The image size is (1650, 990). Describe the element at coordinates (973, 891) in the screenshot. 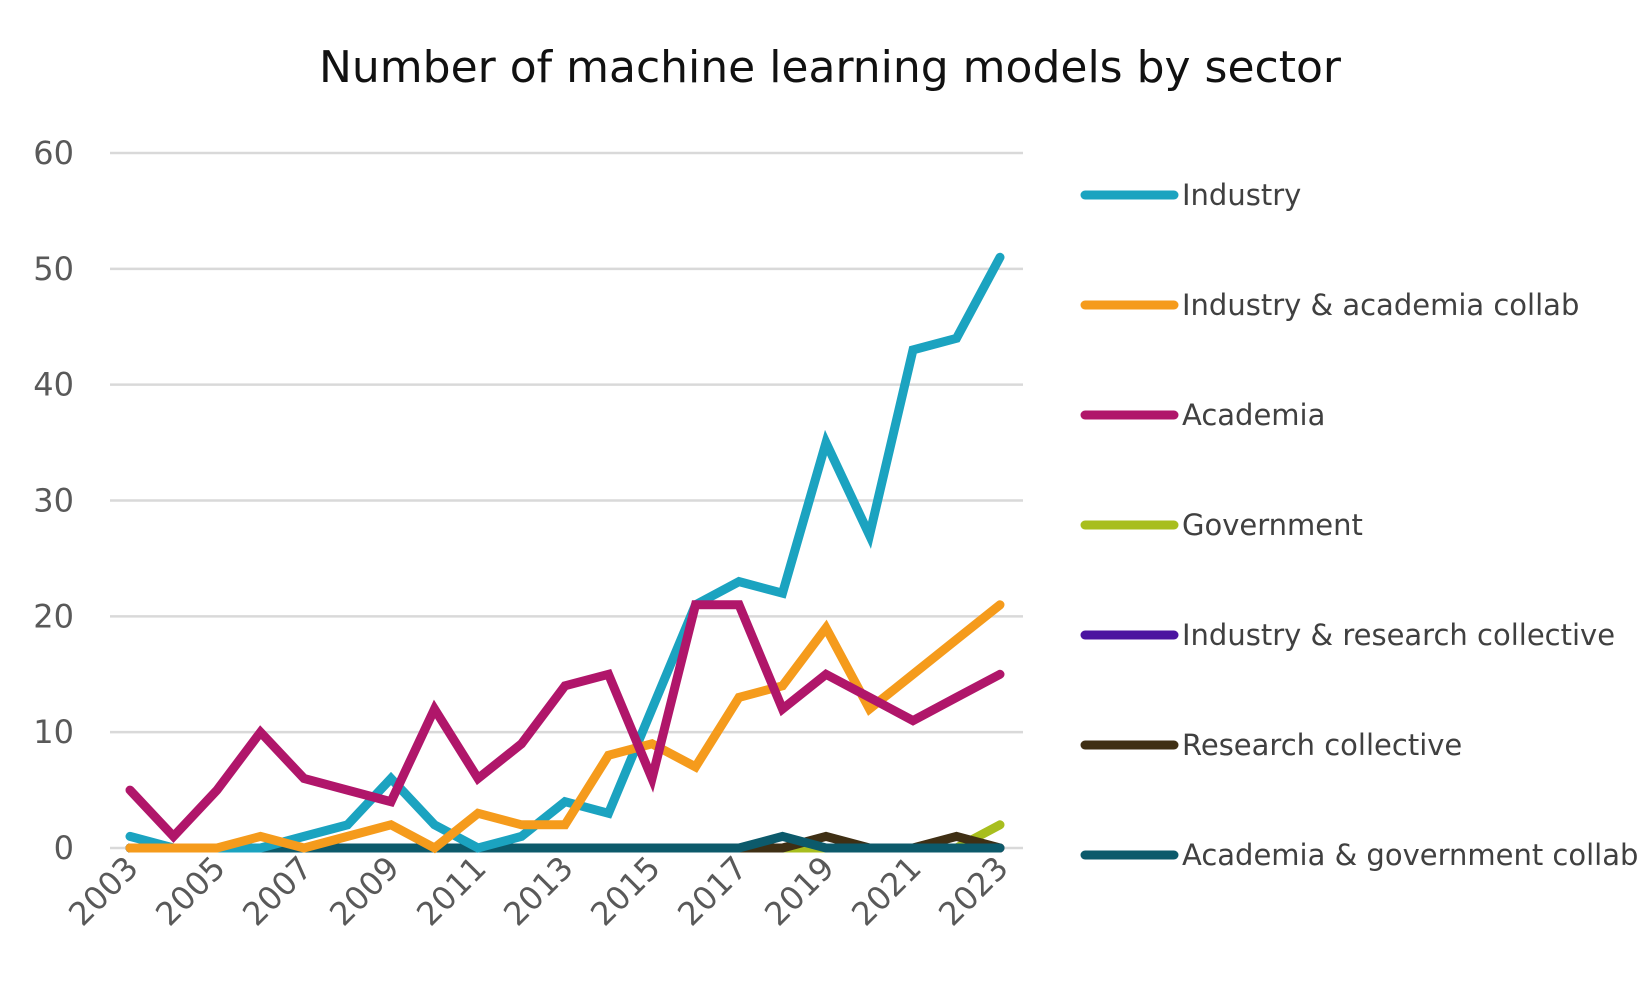

I see `x-tick-label: 2023` at that location.